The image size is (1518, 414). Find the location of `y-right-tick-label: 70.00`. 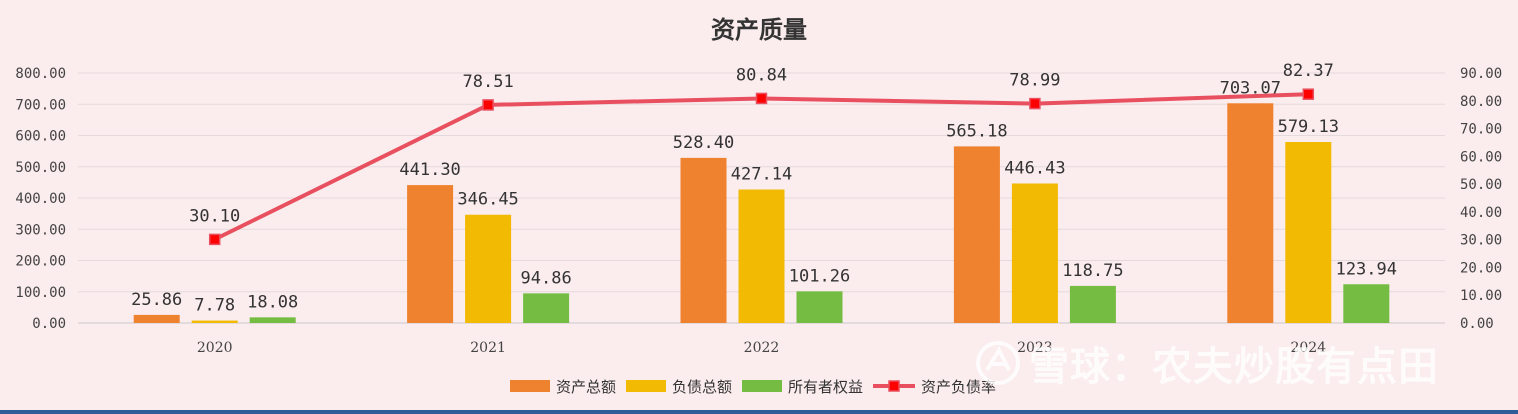

y-right-tick-label: 70.00 is located at coordinates (1481, 130).